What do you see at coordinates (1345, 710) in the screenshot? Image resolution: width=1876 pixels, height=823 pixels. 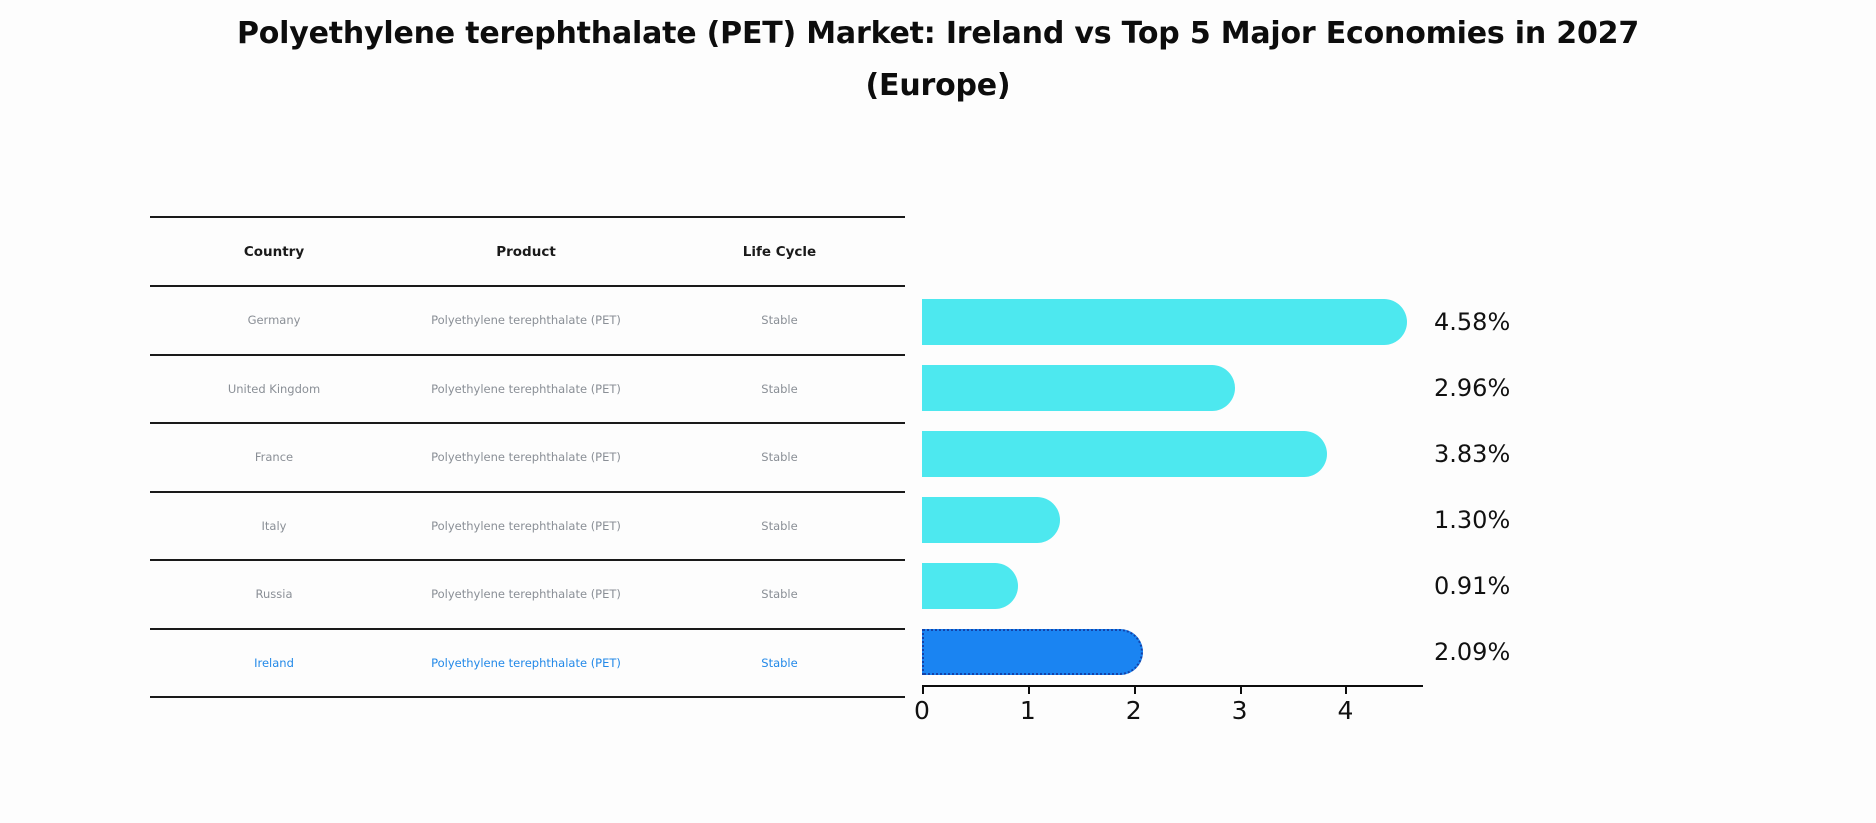 I see `x-axis-tick-label: 4` at bounding box center [1345, 710].